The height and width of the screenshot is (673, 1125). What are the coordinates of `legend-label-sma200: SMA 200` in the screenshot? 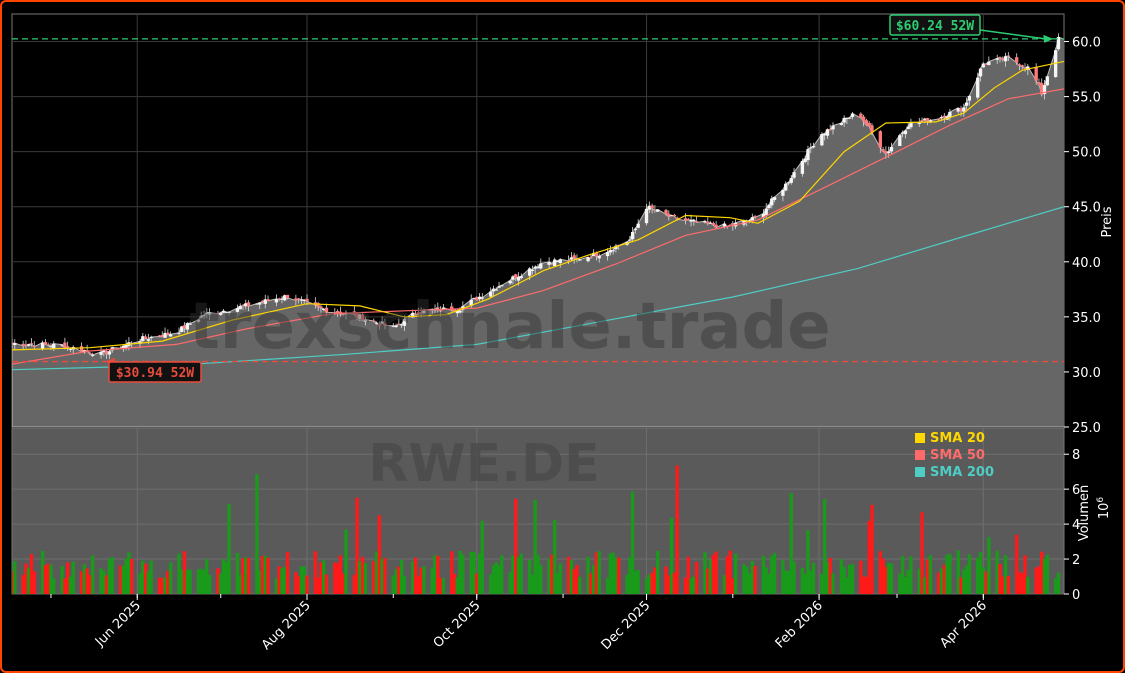 It's located at (962, 472).